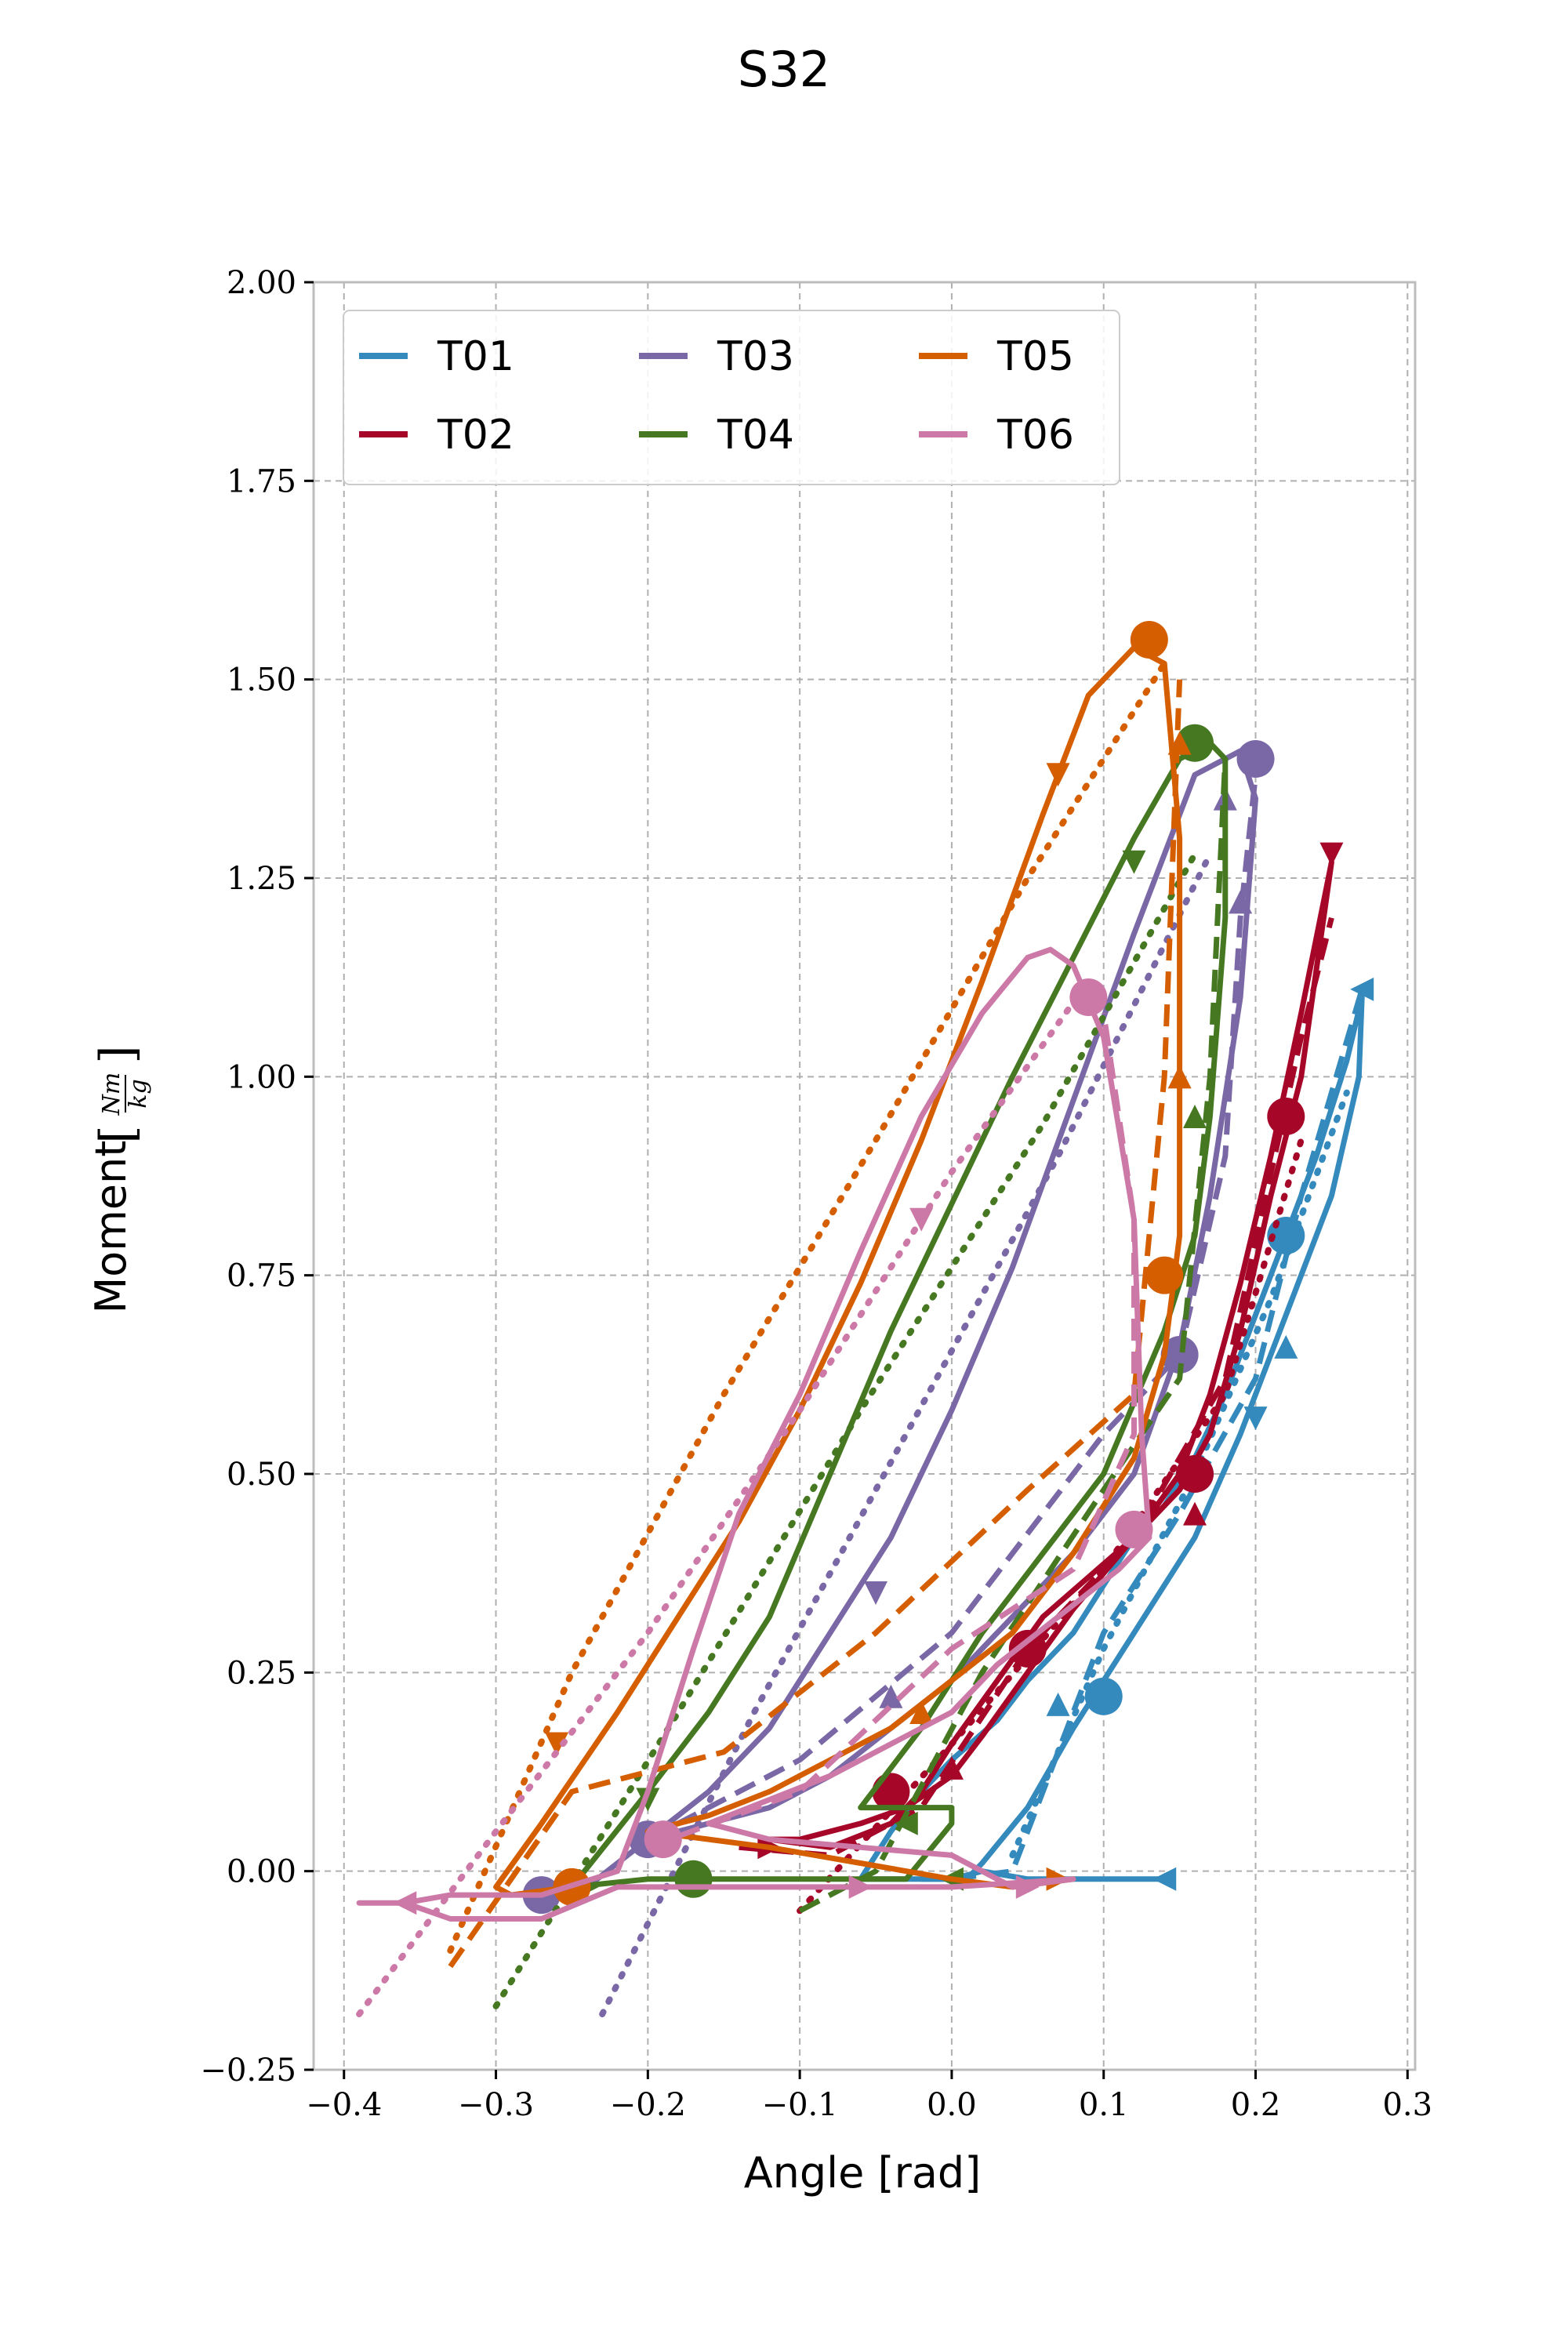 This screenshot has height=2352, width=1568. I want to click on y-tick-label: 1.50, so click(261, 680).